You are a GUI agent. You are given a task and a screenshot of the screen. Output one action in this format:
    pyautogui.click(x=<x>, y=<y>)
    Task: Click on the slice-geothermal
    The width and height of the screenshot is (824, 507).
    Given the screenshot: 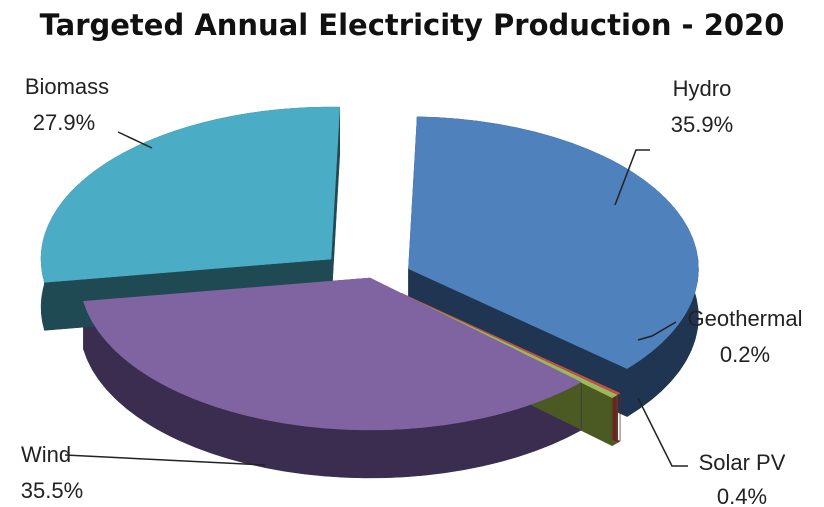 What is the action you would take?
    pyautogui.click(x=511, y=344)
    